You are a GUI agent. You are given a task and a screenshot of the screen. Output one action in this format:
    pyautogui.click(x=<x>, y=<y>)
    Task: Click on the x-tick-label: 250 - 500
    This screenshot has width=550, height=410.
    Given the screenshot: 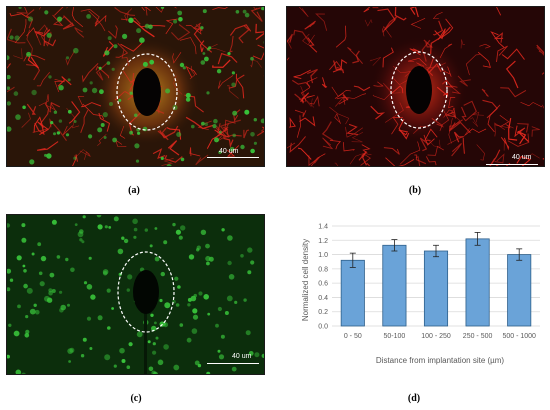 What is the action you would take?
    pyautogui.click(x=478, y=336)
    